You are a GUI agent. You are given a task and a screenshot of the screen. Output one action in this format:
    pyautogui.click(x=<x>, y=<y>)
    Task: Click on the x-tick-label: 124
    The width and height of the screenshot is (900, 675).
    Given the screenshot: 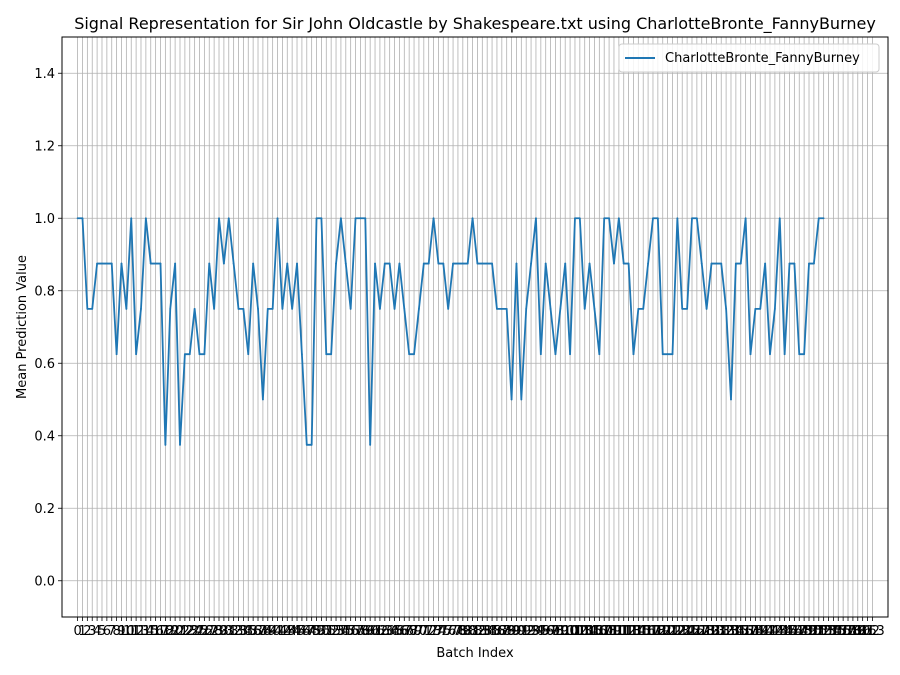 What is the action you would take?
    pyautogui.click(x=682, y=631)
    